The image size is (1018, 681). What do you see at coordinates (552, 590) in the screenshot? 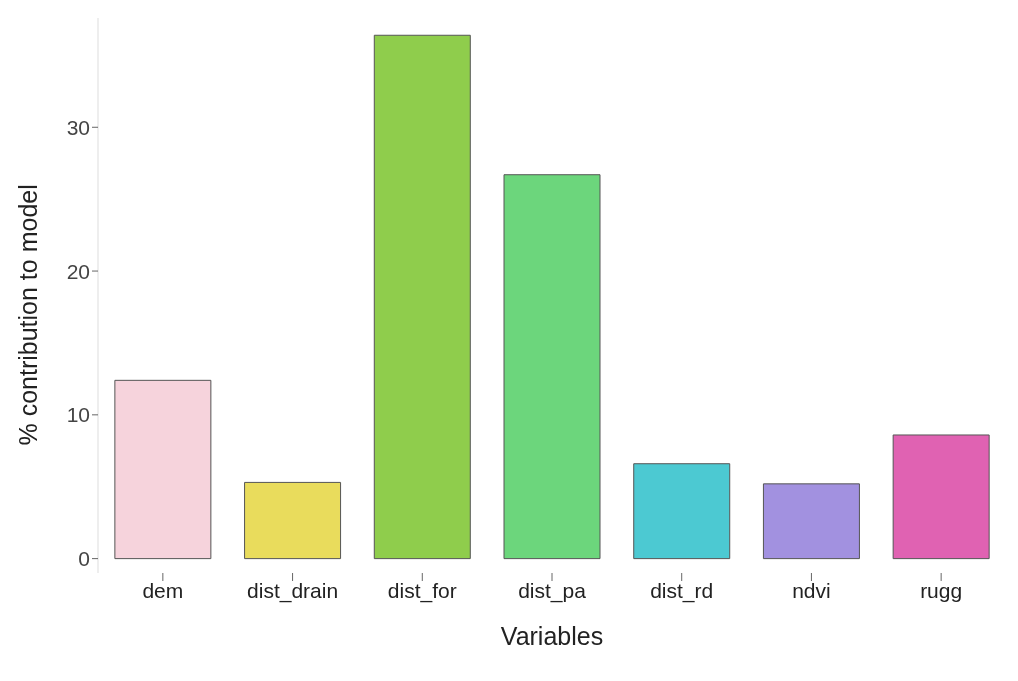
I see `x-tick-label: dist_pa` at bounding box center [552, 590].